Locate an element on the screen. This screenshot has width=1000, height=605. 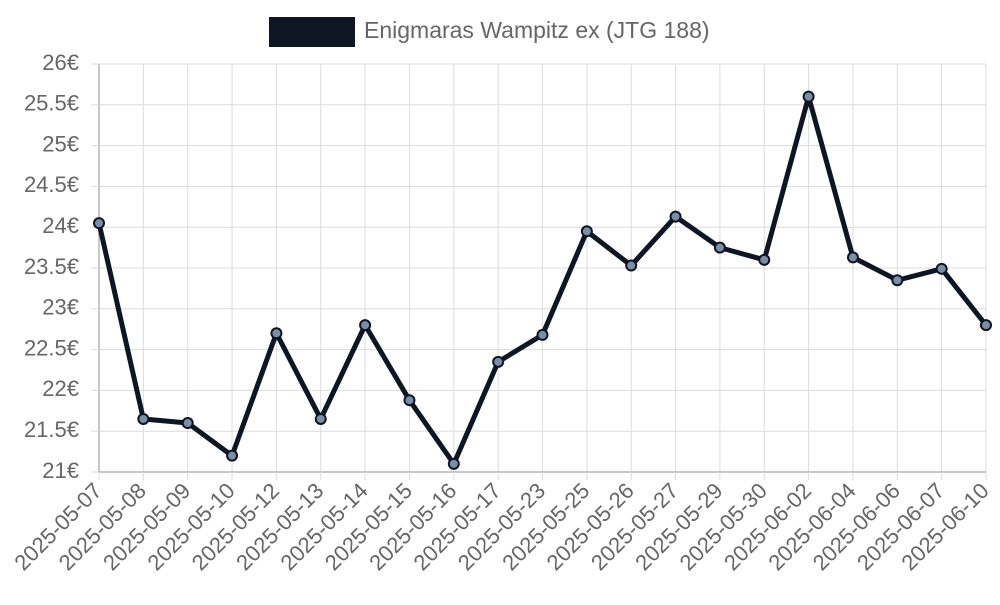
y-tick-label: 26€ is located at coordinates (60, 62).